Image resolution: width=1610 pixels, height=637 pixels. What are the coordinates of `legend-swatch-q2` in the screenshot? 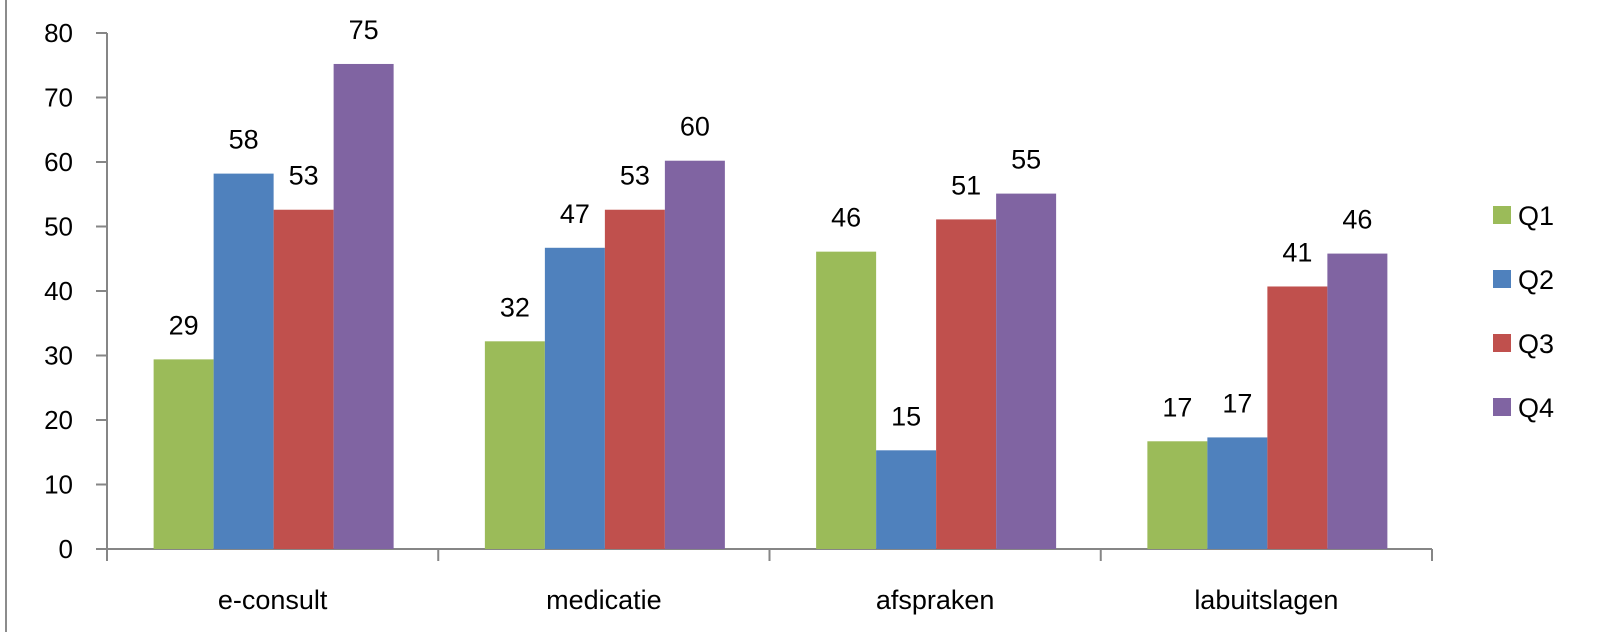 It's located at (1502, 279).